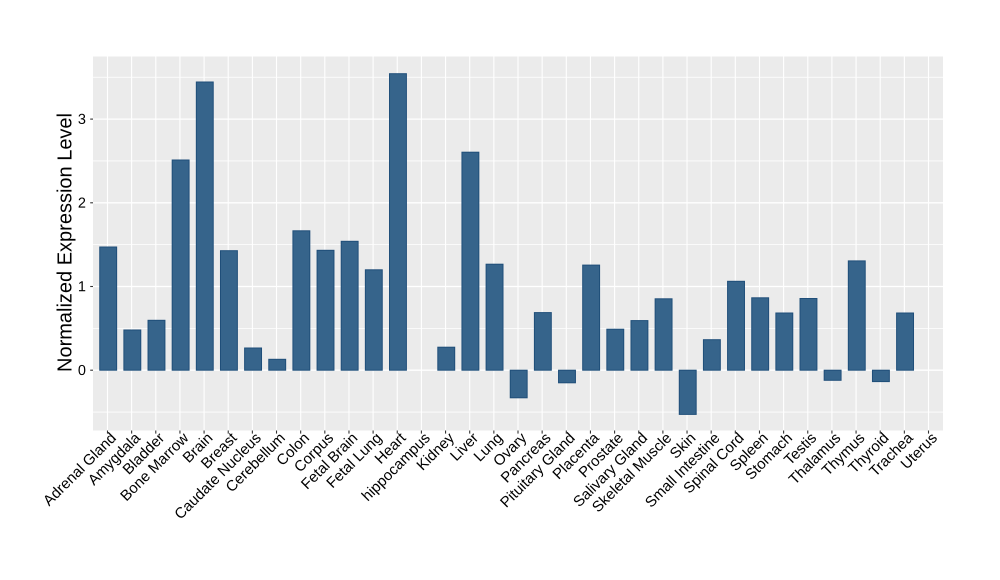  What do you see at coordinates (82, 204) in the screenshot?
I see `svg-text: 2` at bounding box center [82, 204].